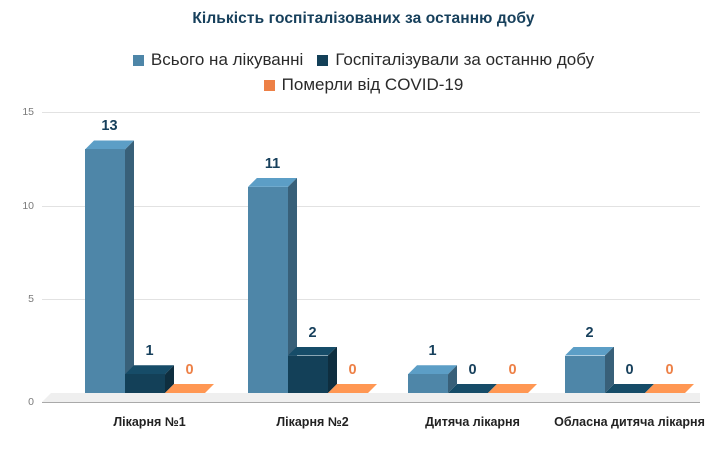 Image resolution: width=727 pixels, height=449 pixels. Describe the element at coordinates (465, 59) in the screenshot. I see `legend-label: Госпіталізували за останню добу` at that location.